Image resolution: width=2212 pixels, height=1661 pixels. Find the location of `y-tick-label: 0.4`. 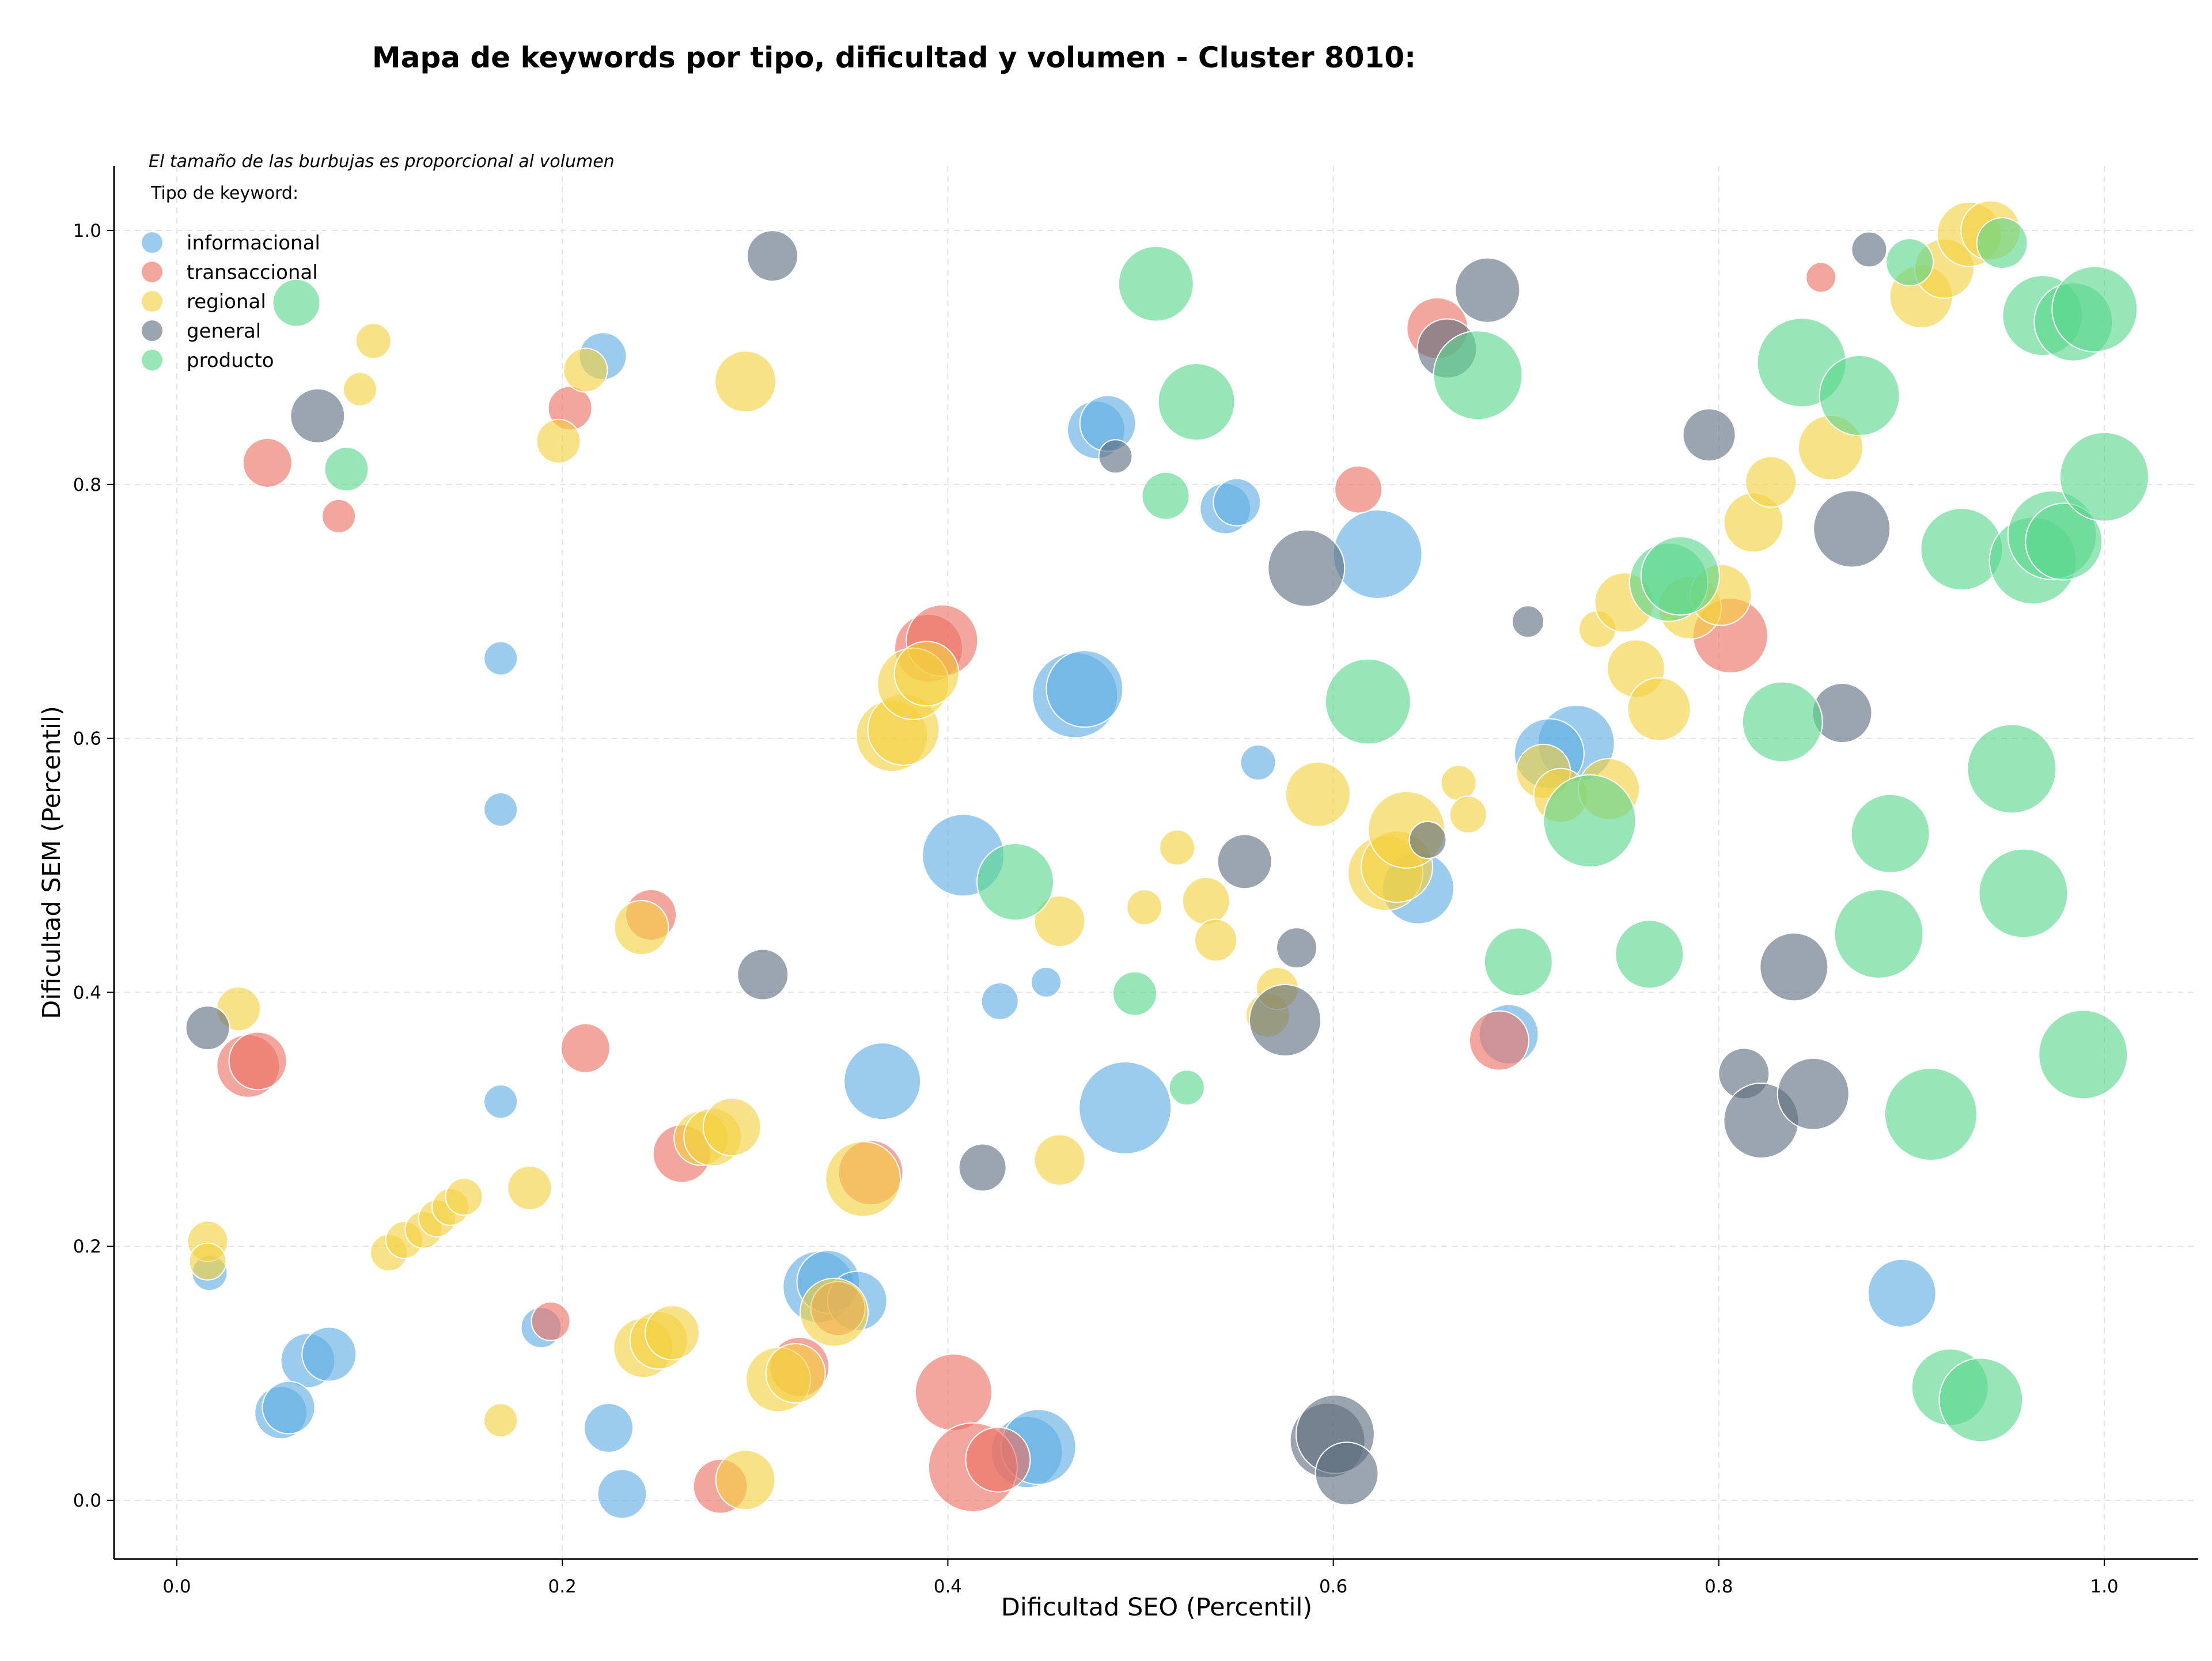

y-tick-label: 0.4 is located at coordinates (87, 992).